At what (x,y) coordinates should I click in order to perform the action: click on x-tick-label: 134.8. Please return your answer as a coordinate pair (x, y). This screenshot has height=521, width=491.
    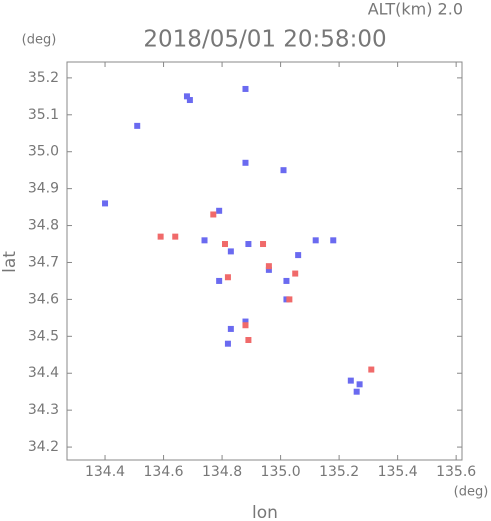
    Looking at the image, I should click on (222, 472).